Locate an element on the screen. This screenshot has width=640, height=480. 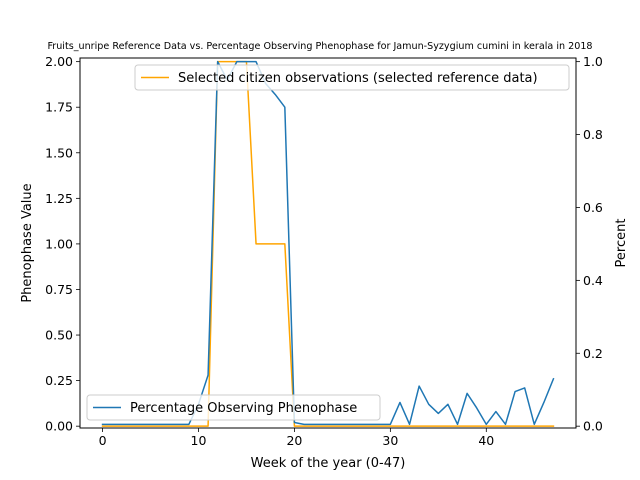
x-tick-label: 30 is located at coordinates (390, 440).